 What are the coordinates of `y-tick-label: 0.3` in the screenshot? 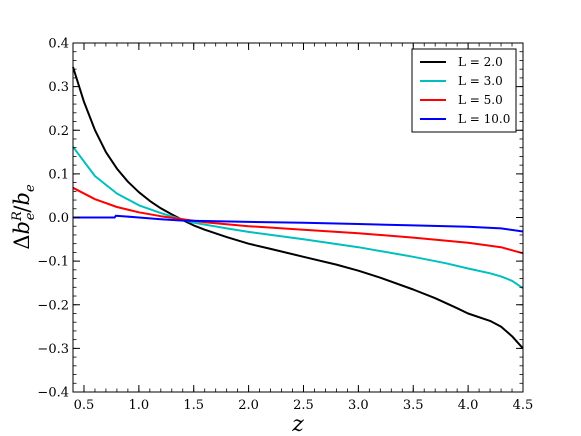 It's located at (58, 87).